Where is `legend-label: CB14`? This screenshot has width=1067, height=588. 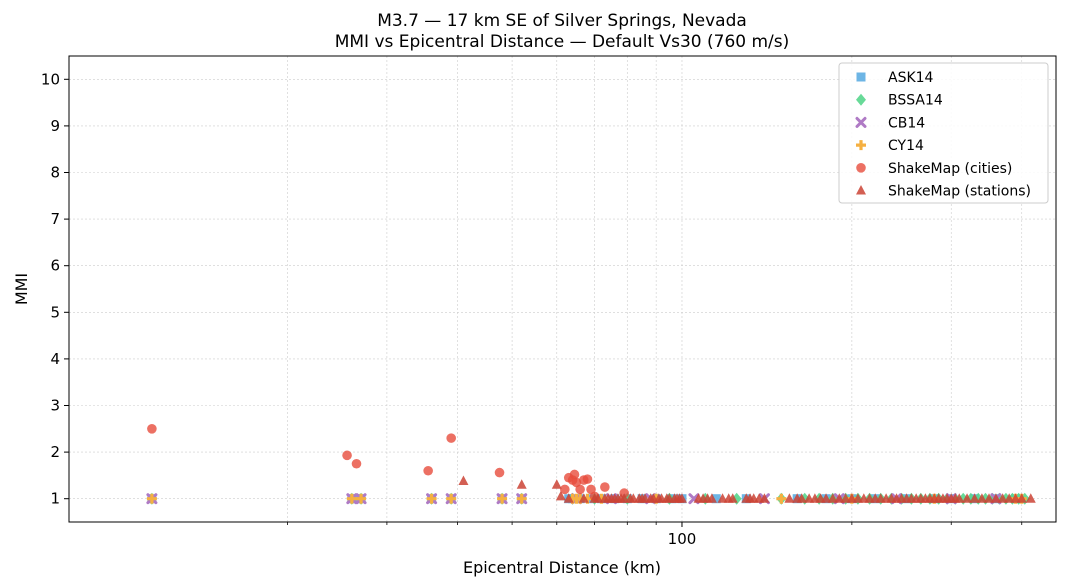
legend-label: CB14 is located at coordinates (906, 123).